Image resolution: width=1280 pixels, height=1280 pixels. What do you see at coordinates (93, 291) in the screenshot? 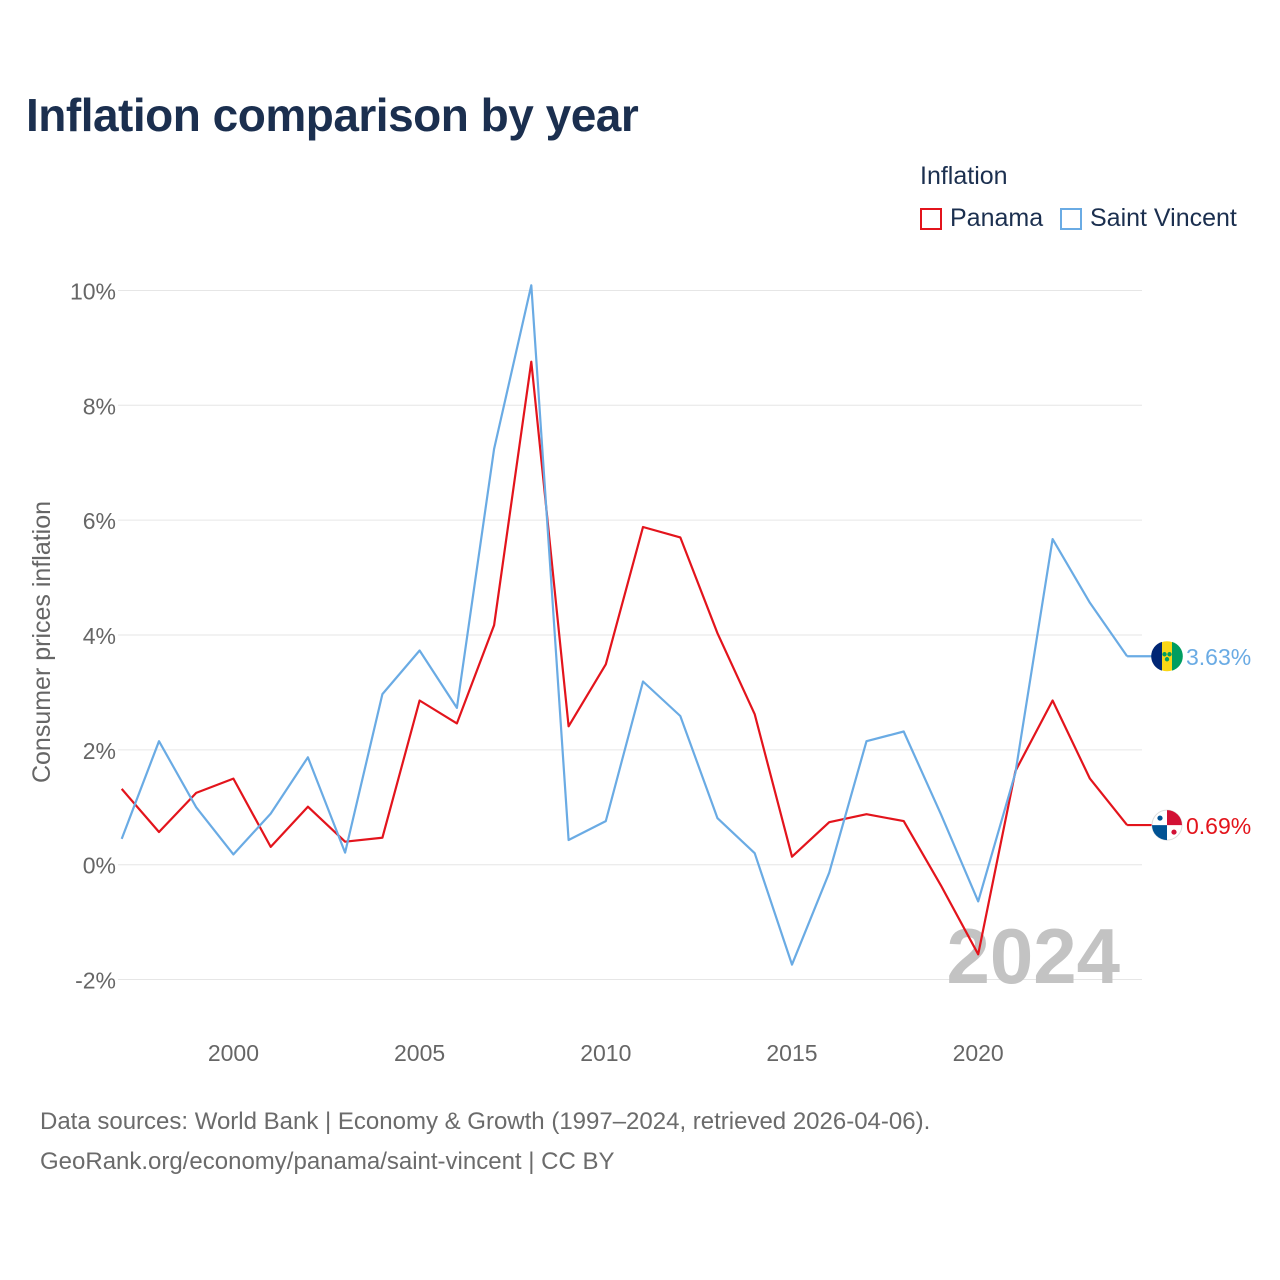
I see `y-tick-label: 10%` at bounding box center [93, 291].